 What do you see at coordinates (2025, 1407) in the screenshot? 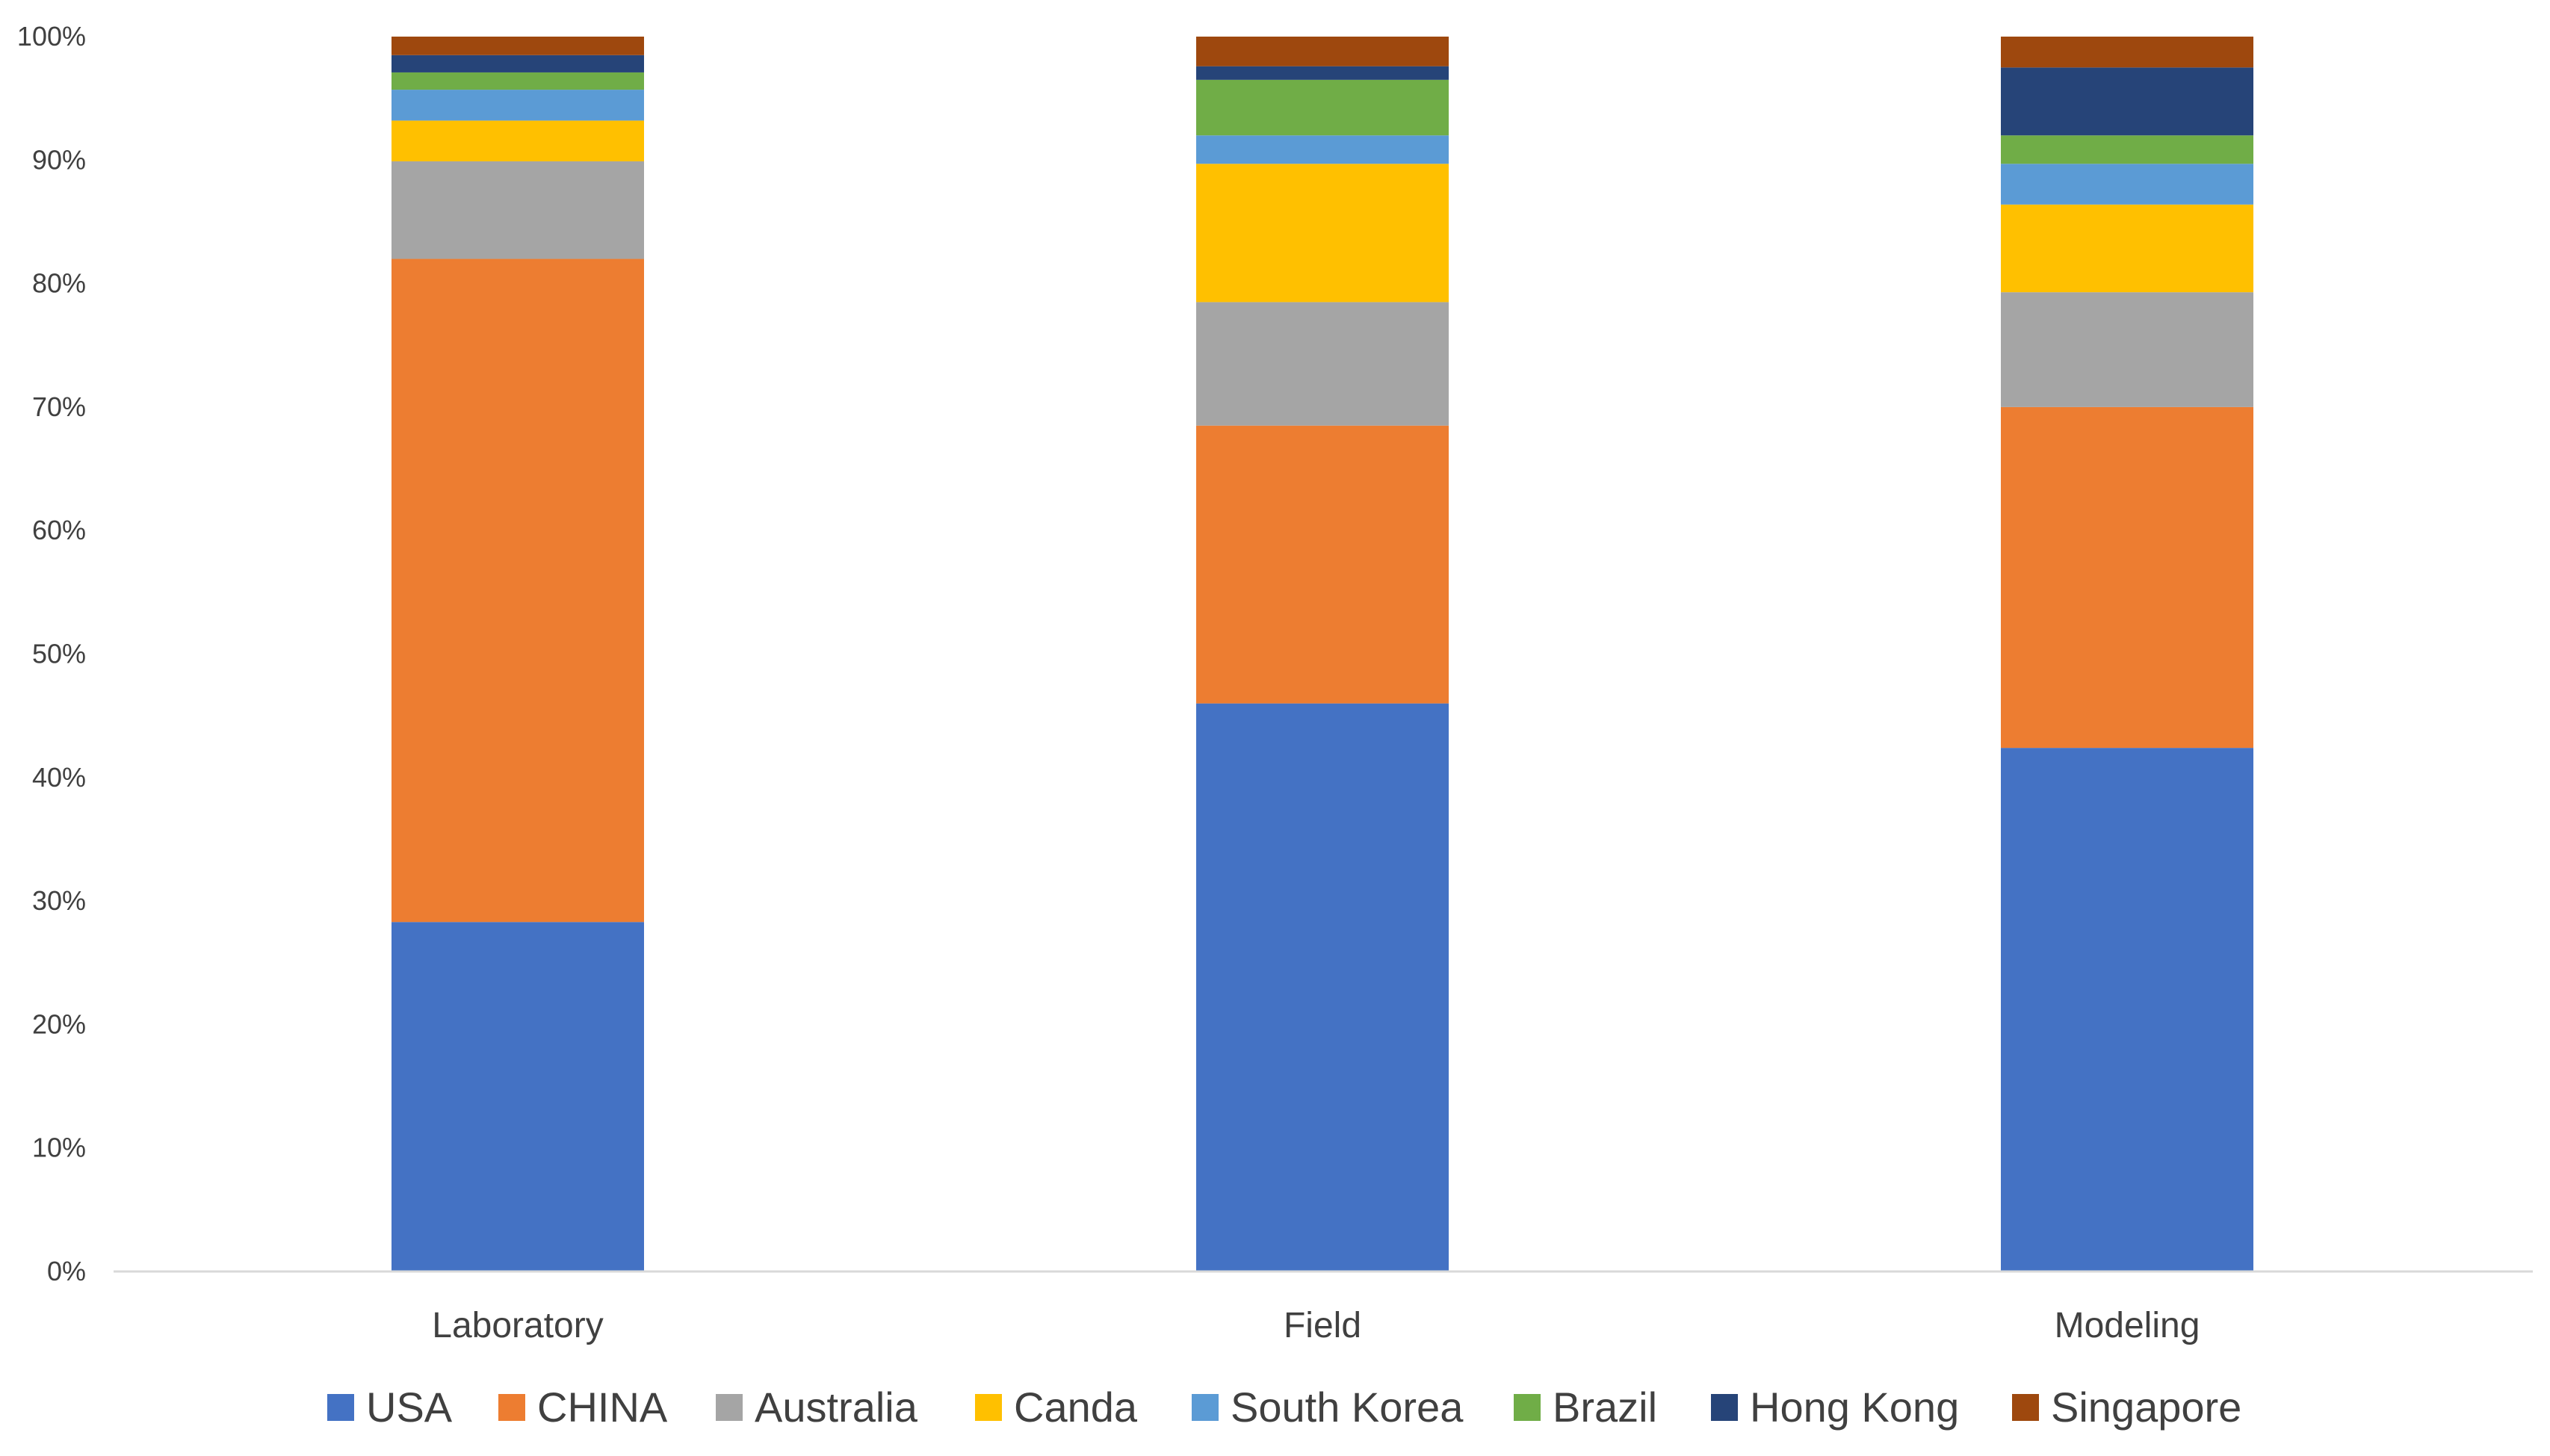
I see `legend-swatch-singapore` at bounding box center [2025, 1407].